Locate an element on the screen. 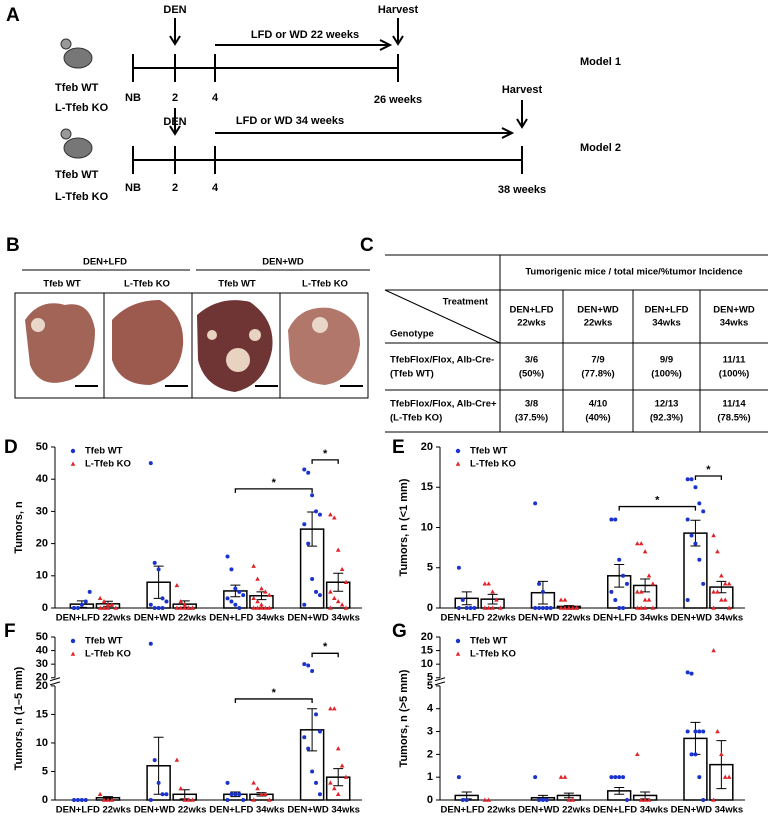 The width and height of the screenshot is (768, 820). legend-label: L-Tfeb KO is located at coordinates (108, 654).